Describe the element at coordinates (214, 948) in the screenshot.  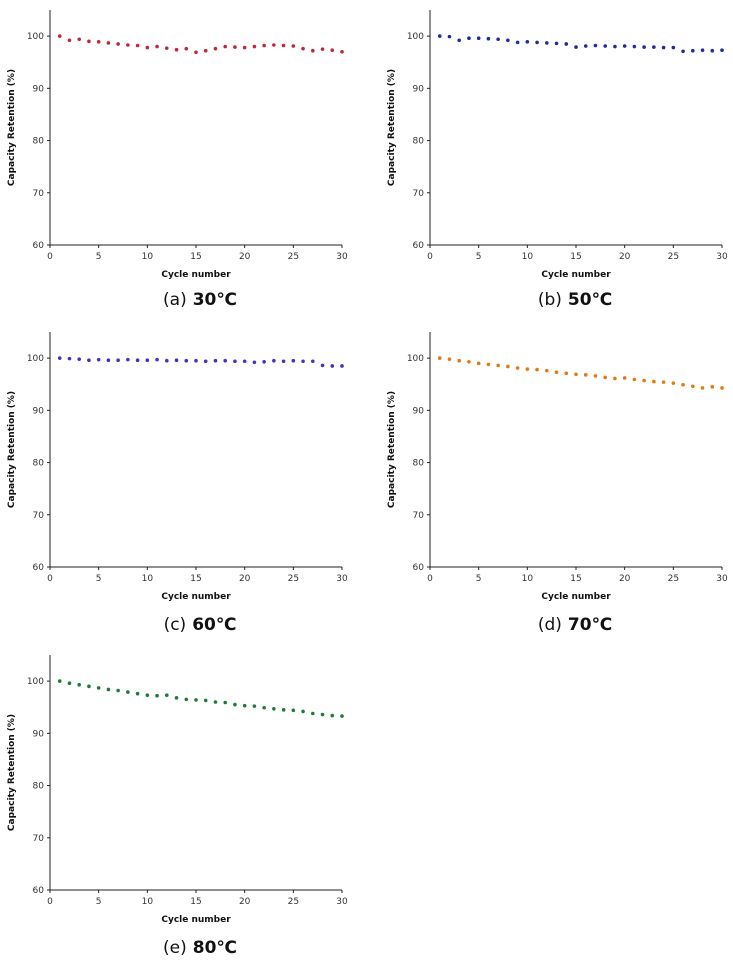
I see `caption-e-temp: 80℃` at that location.